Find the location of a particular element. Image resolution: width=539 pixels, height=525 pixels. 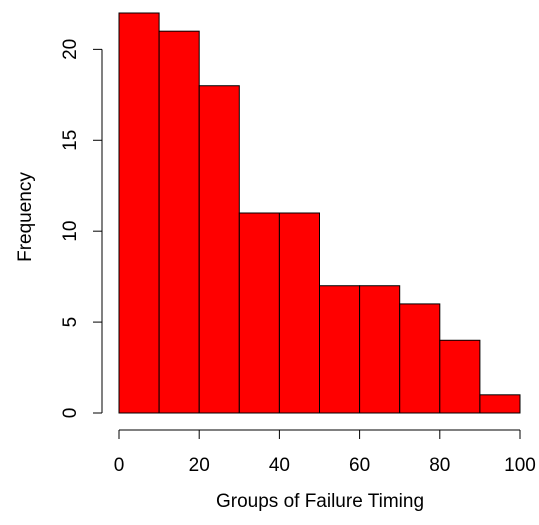

x-tick-label: 100 is located at coordinates (520, 465).